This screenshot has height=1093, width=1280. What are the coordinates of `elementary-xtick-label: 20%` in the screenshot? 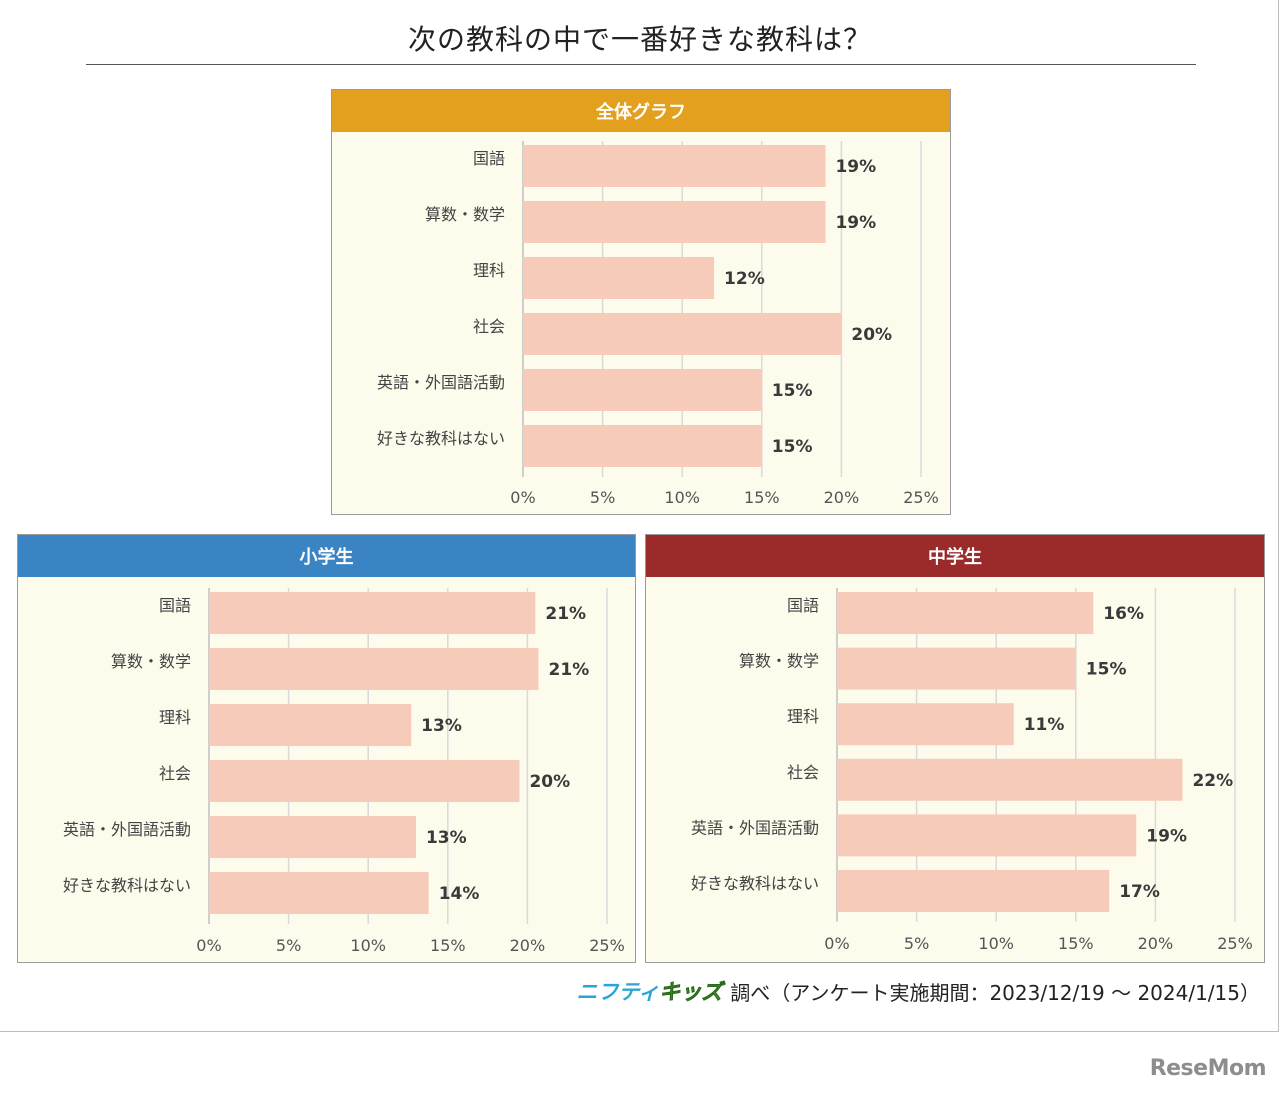 It's located at (528, 945).